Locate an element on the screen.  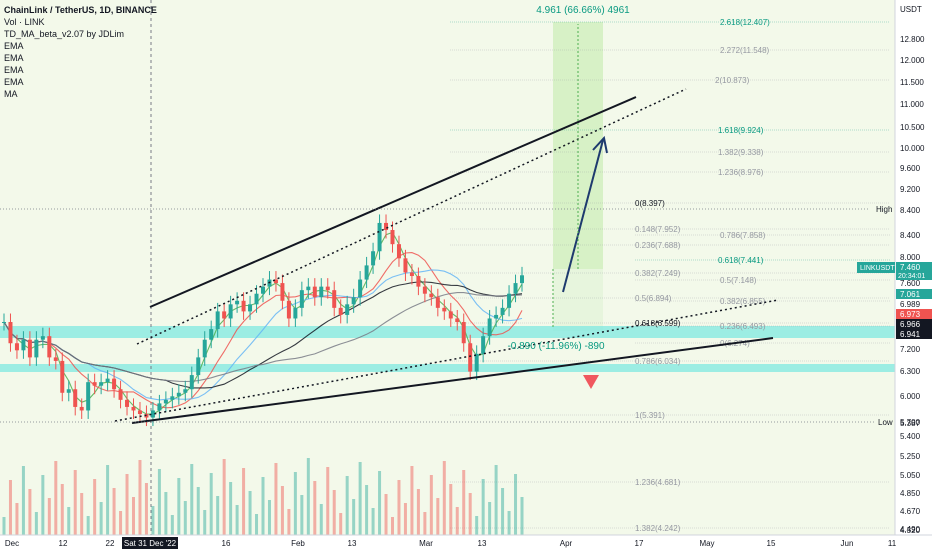
projection-arrow-head is located at coordinates (600, 144).